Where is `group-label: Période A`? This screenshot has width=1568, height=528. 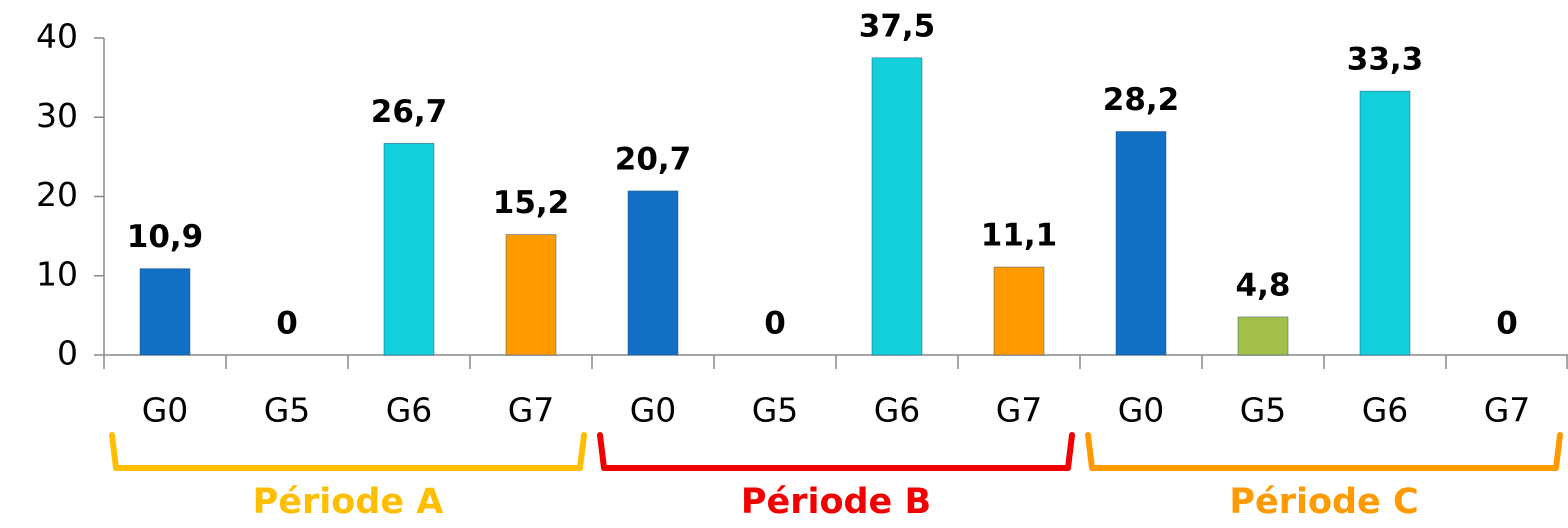 group-label: Période A is located at coordinates (348, 502).